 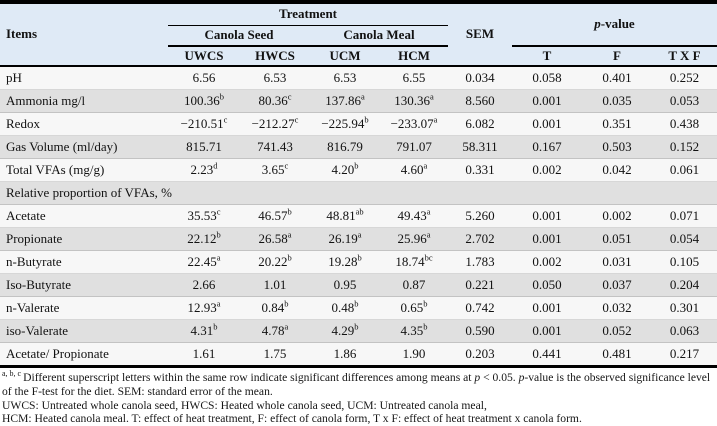 I want to click on value-cell: 22.45a, so click(x=204, y=260).